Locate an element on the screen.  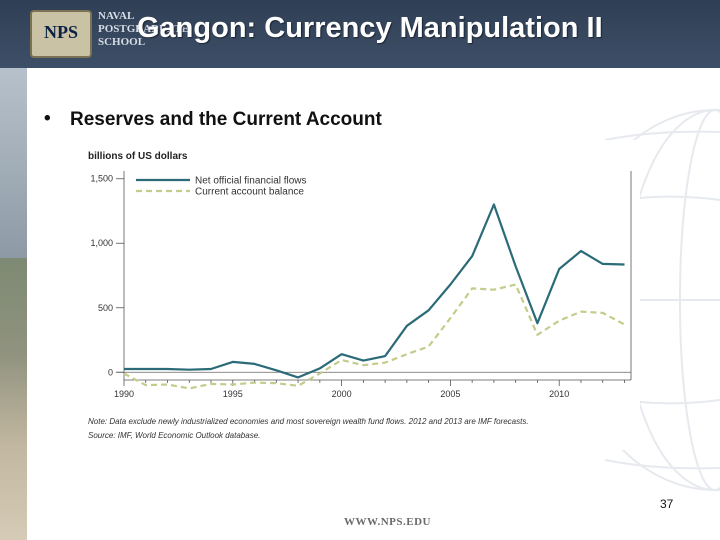
x-tick-label: 2005 is located at coordinates (450, 394).